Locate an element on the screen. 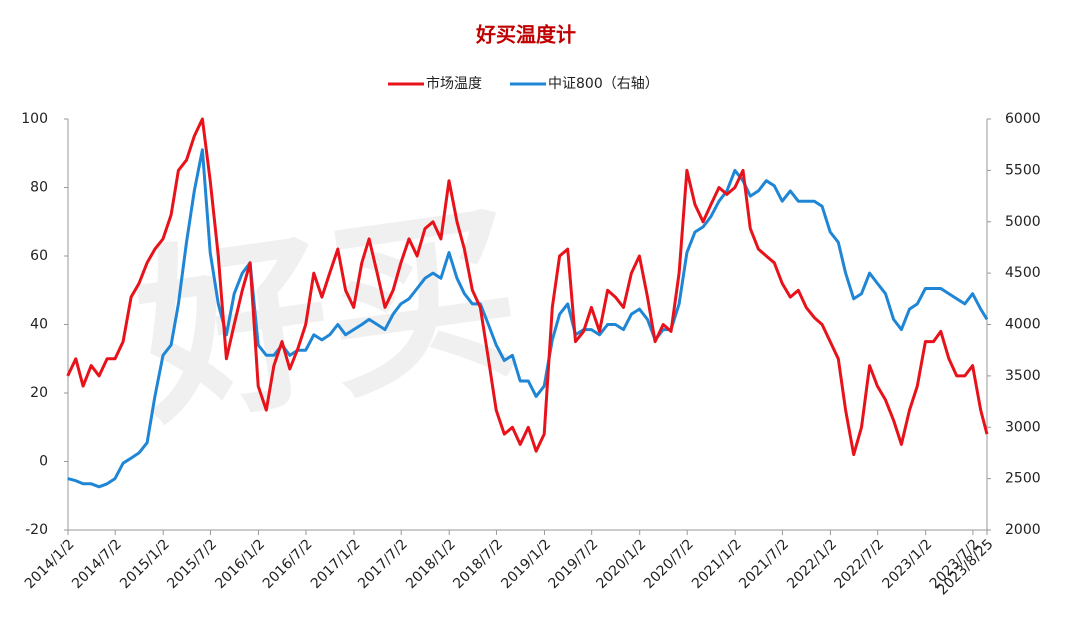 The image size is (1080, 642). y2-tick-label: 2500 is located at coordinates (1023, 479).